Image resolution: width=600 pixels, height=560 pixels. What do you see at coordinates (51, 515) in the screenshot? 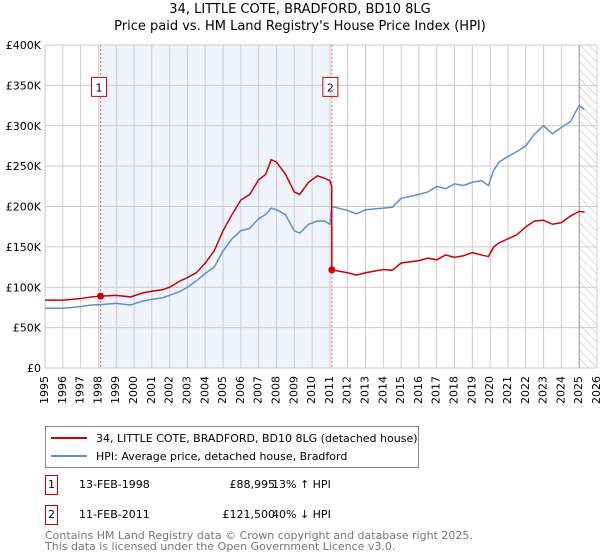
I see `sale-badge: 2` at bounding box center [51, 515].